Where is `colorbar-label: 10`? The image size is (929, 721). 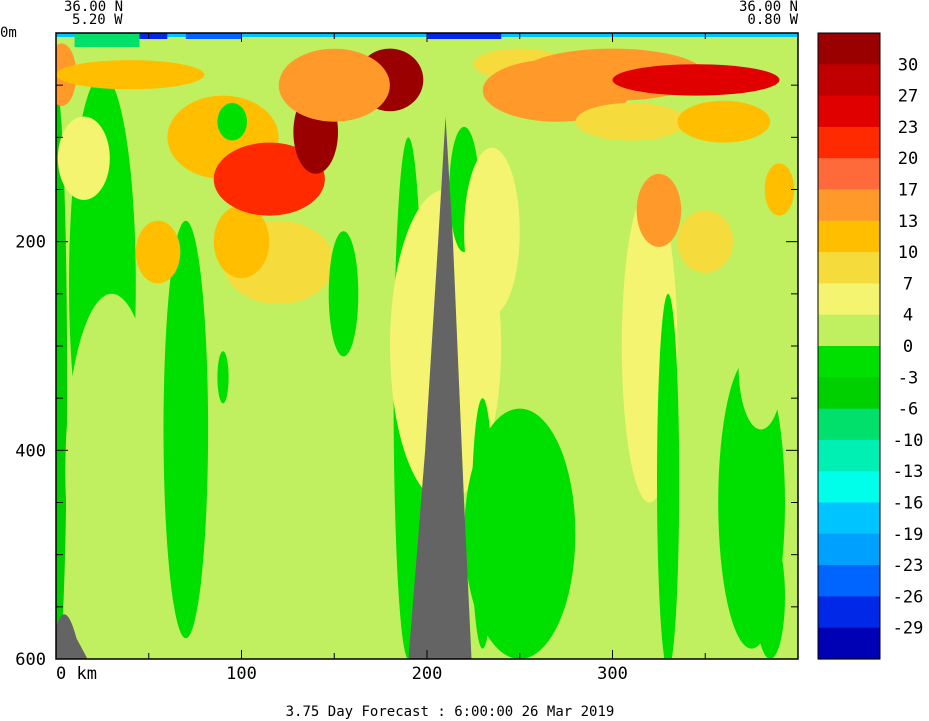 colorbar-label: 10 is located at coordinates (908, 253).